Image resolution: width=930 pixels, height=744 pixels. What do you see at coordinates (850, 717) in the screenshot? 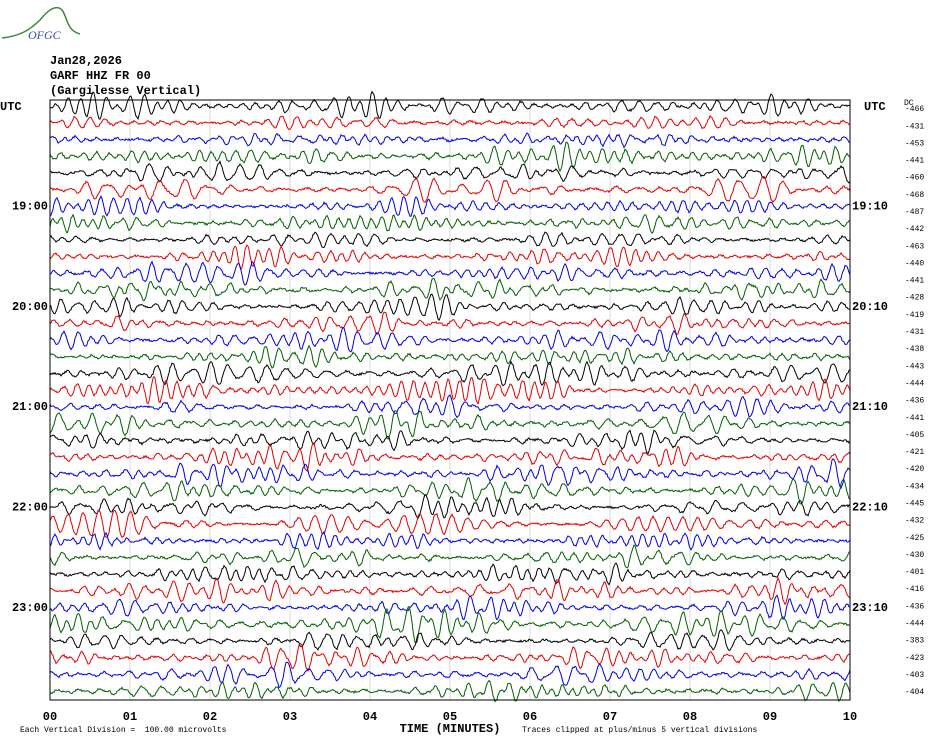
I see `x-tick-label: 10` at bounding box center [850, 717].